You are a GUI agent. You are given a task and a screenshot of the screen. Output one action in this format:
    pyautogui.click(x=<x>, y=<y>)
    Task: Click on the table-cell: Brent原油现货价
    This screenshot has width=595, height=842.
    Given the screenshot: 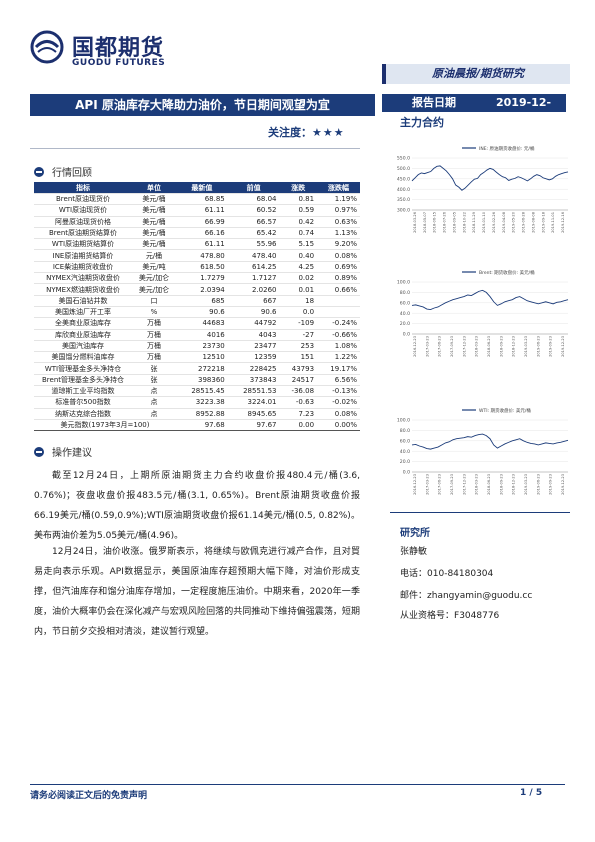 What is the action you would take?
    pyautogui.click(x=83, y=199)
    